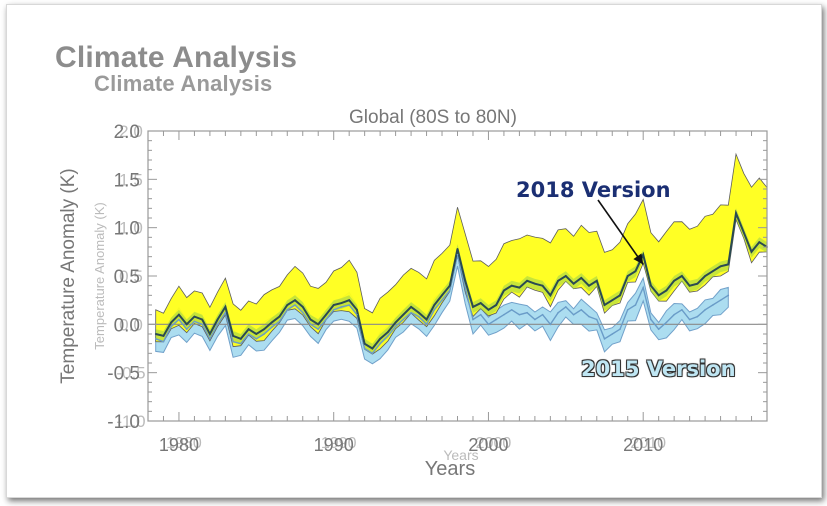 The height and width of the screenshot is (506, 827). I want to click on ghost-ytick-label: 0.0, so click(131, 324).